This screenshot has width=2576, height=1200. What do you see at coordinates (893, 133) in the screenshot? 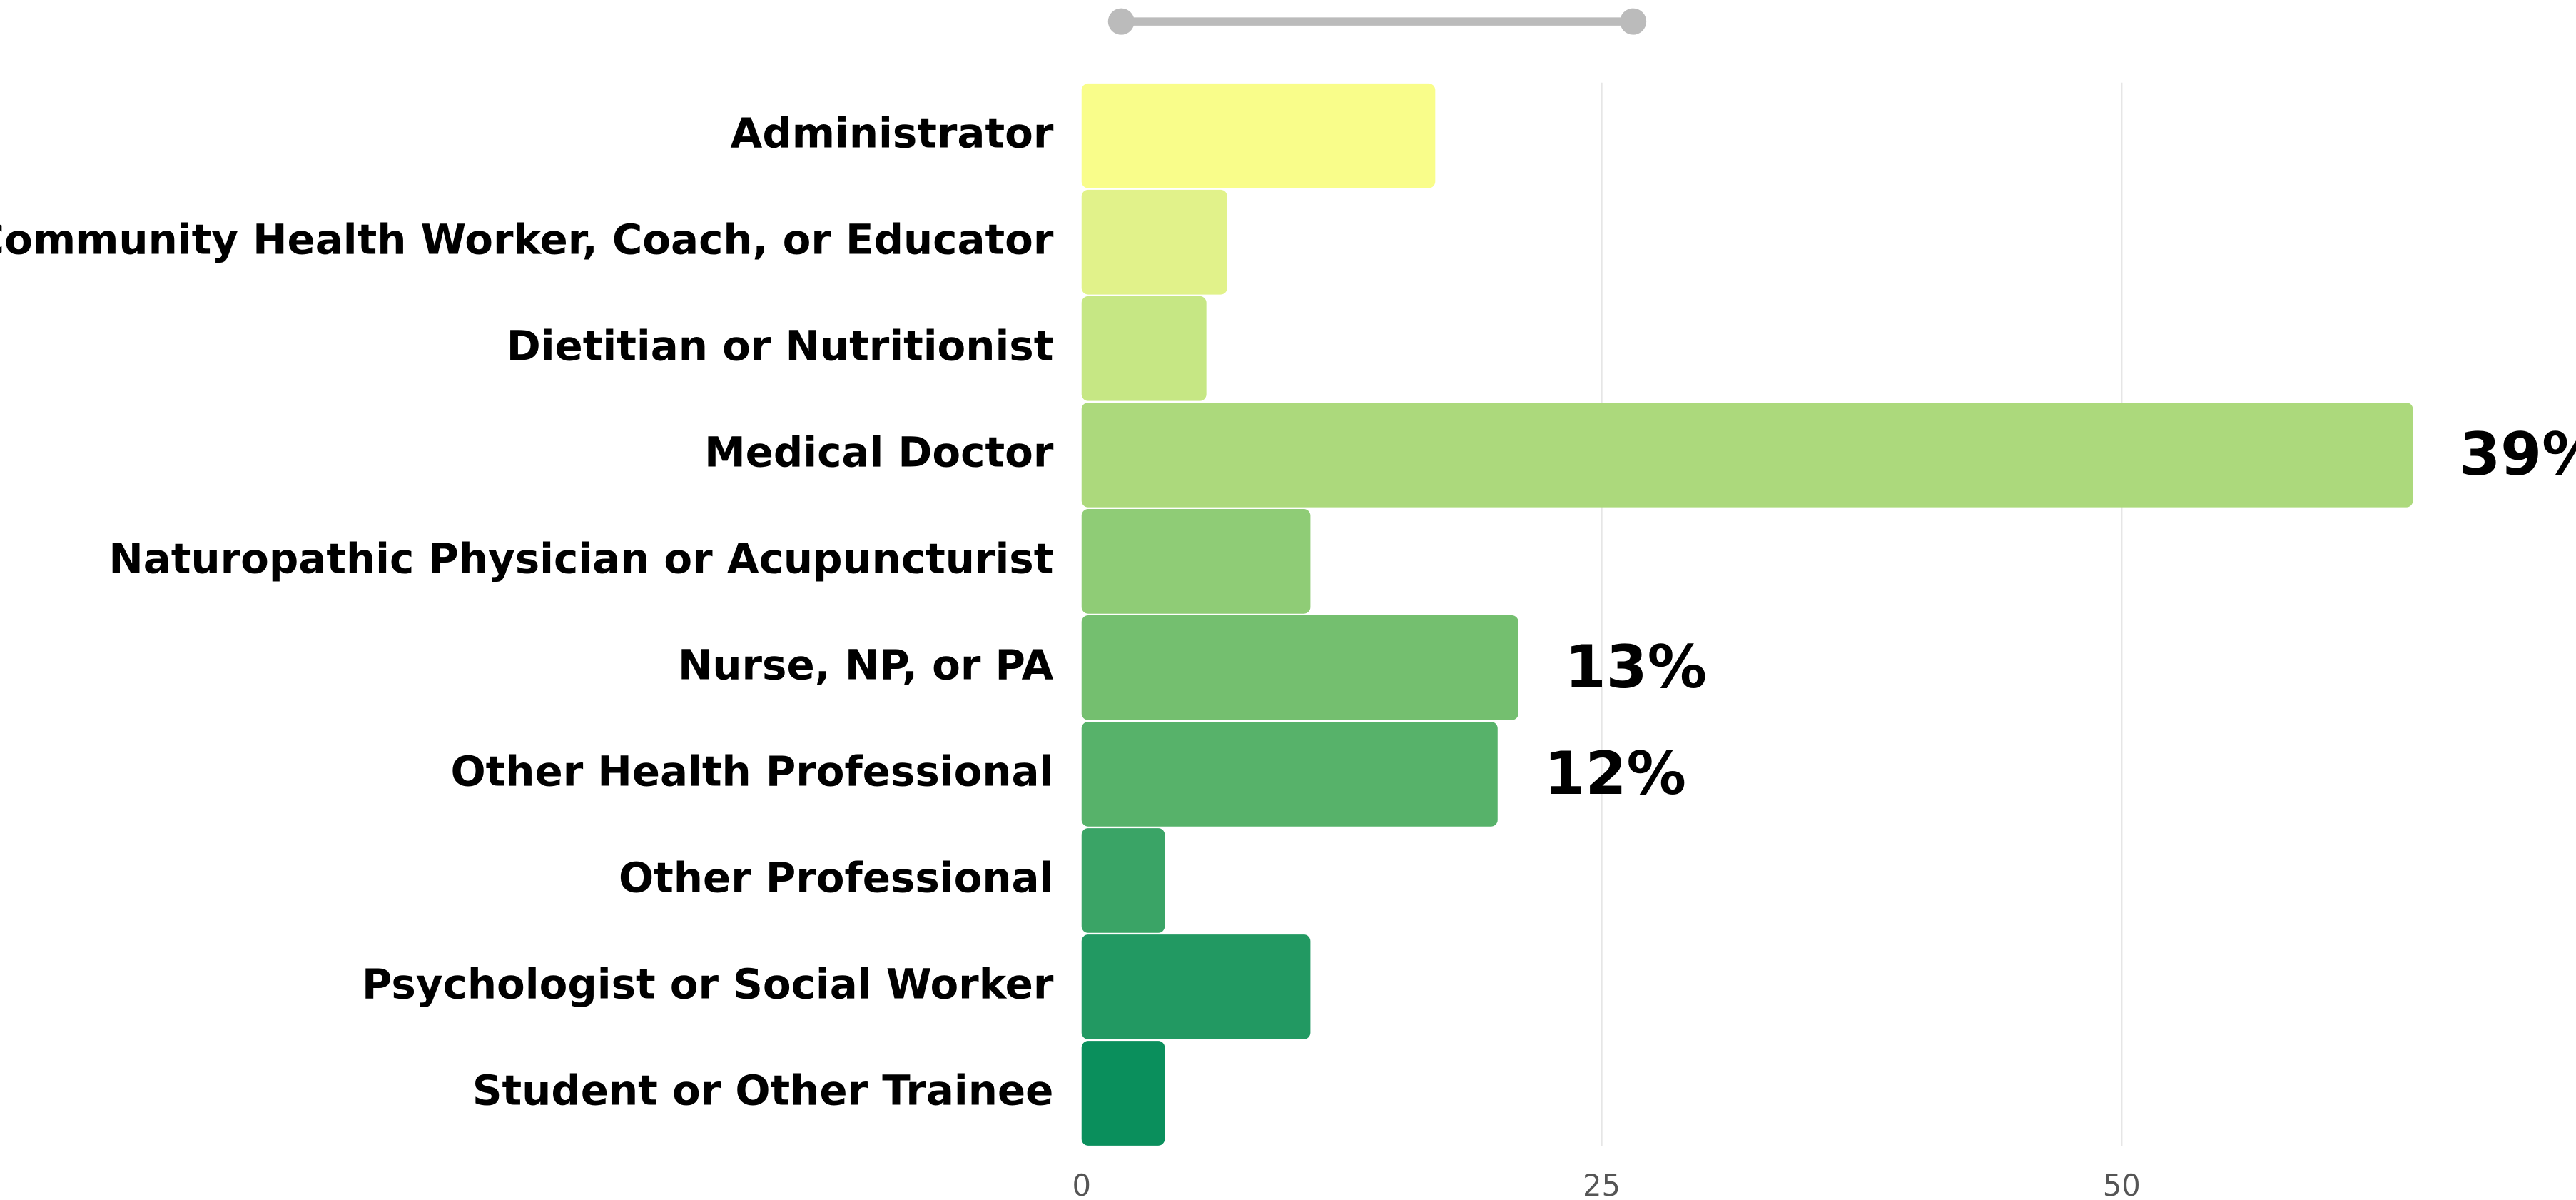
I see `y-tick-label: Administrator` at bounding box center [893, 133].